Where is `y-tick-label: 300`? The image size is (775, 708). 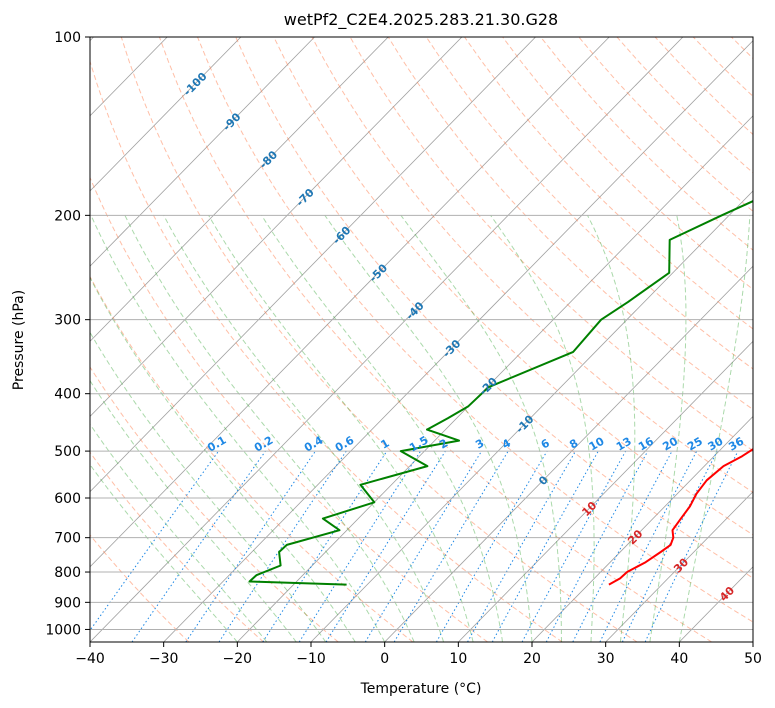 y-tick-label: 300 is located at coordinates (67, 321).